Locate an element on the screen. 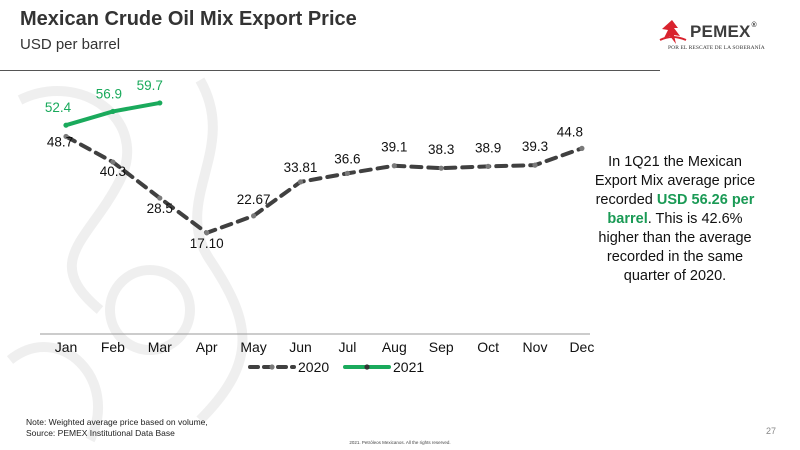 The image size is (800, 450). logo-tagline: POR EL RESCATE DE LA SOBERANÍA is located at coordinates (716, 48).